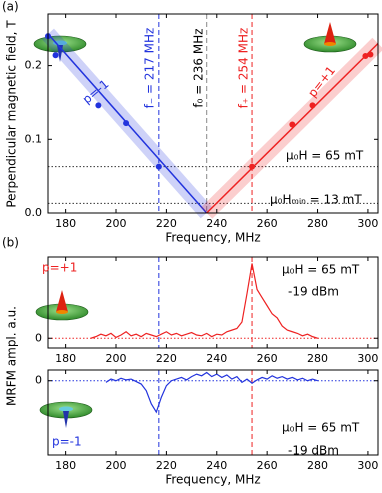 The image size is (382, 493). What do you see at coordinates (150, 68) in the screenshot?
I see `annotation: f₋ = 217 MHz` at bounding box center [150, 68].